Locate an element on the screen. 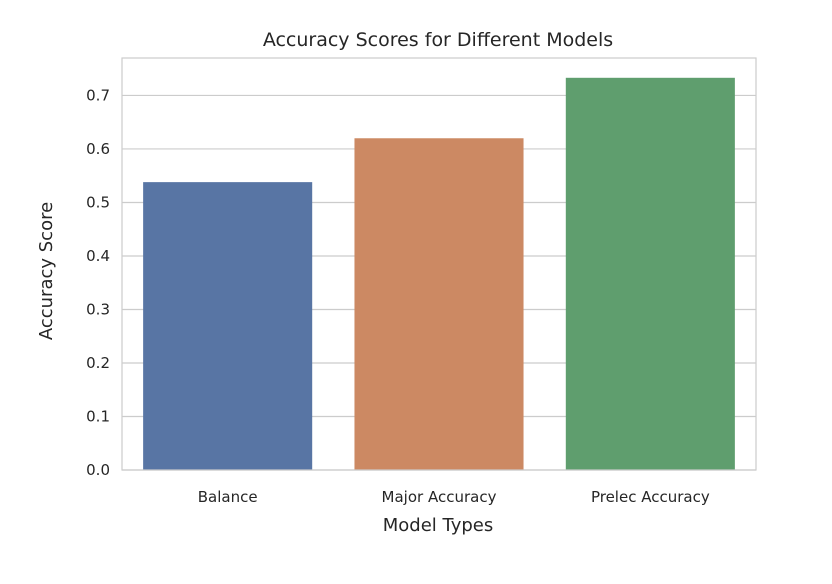  y-tick-label: 0.6 is located at coordinates (98, 149).